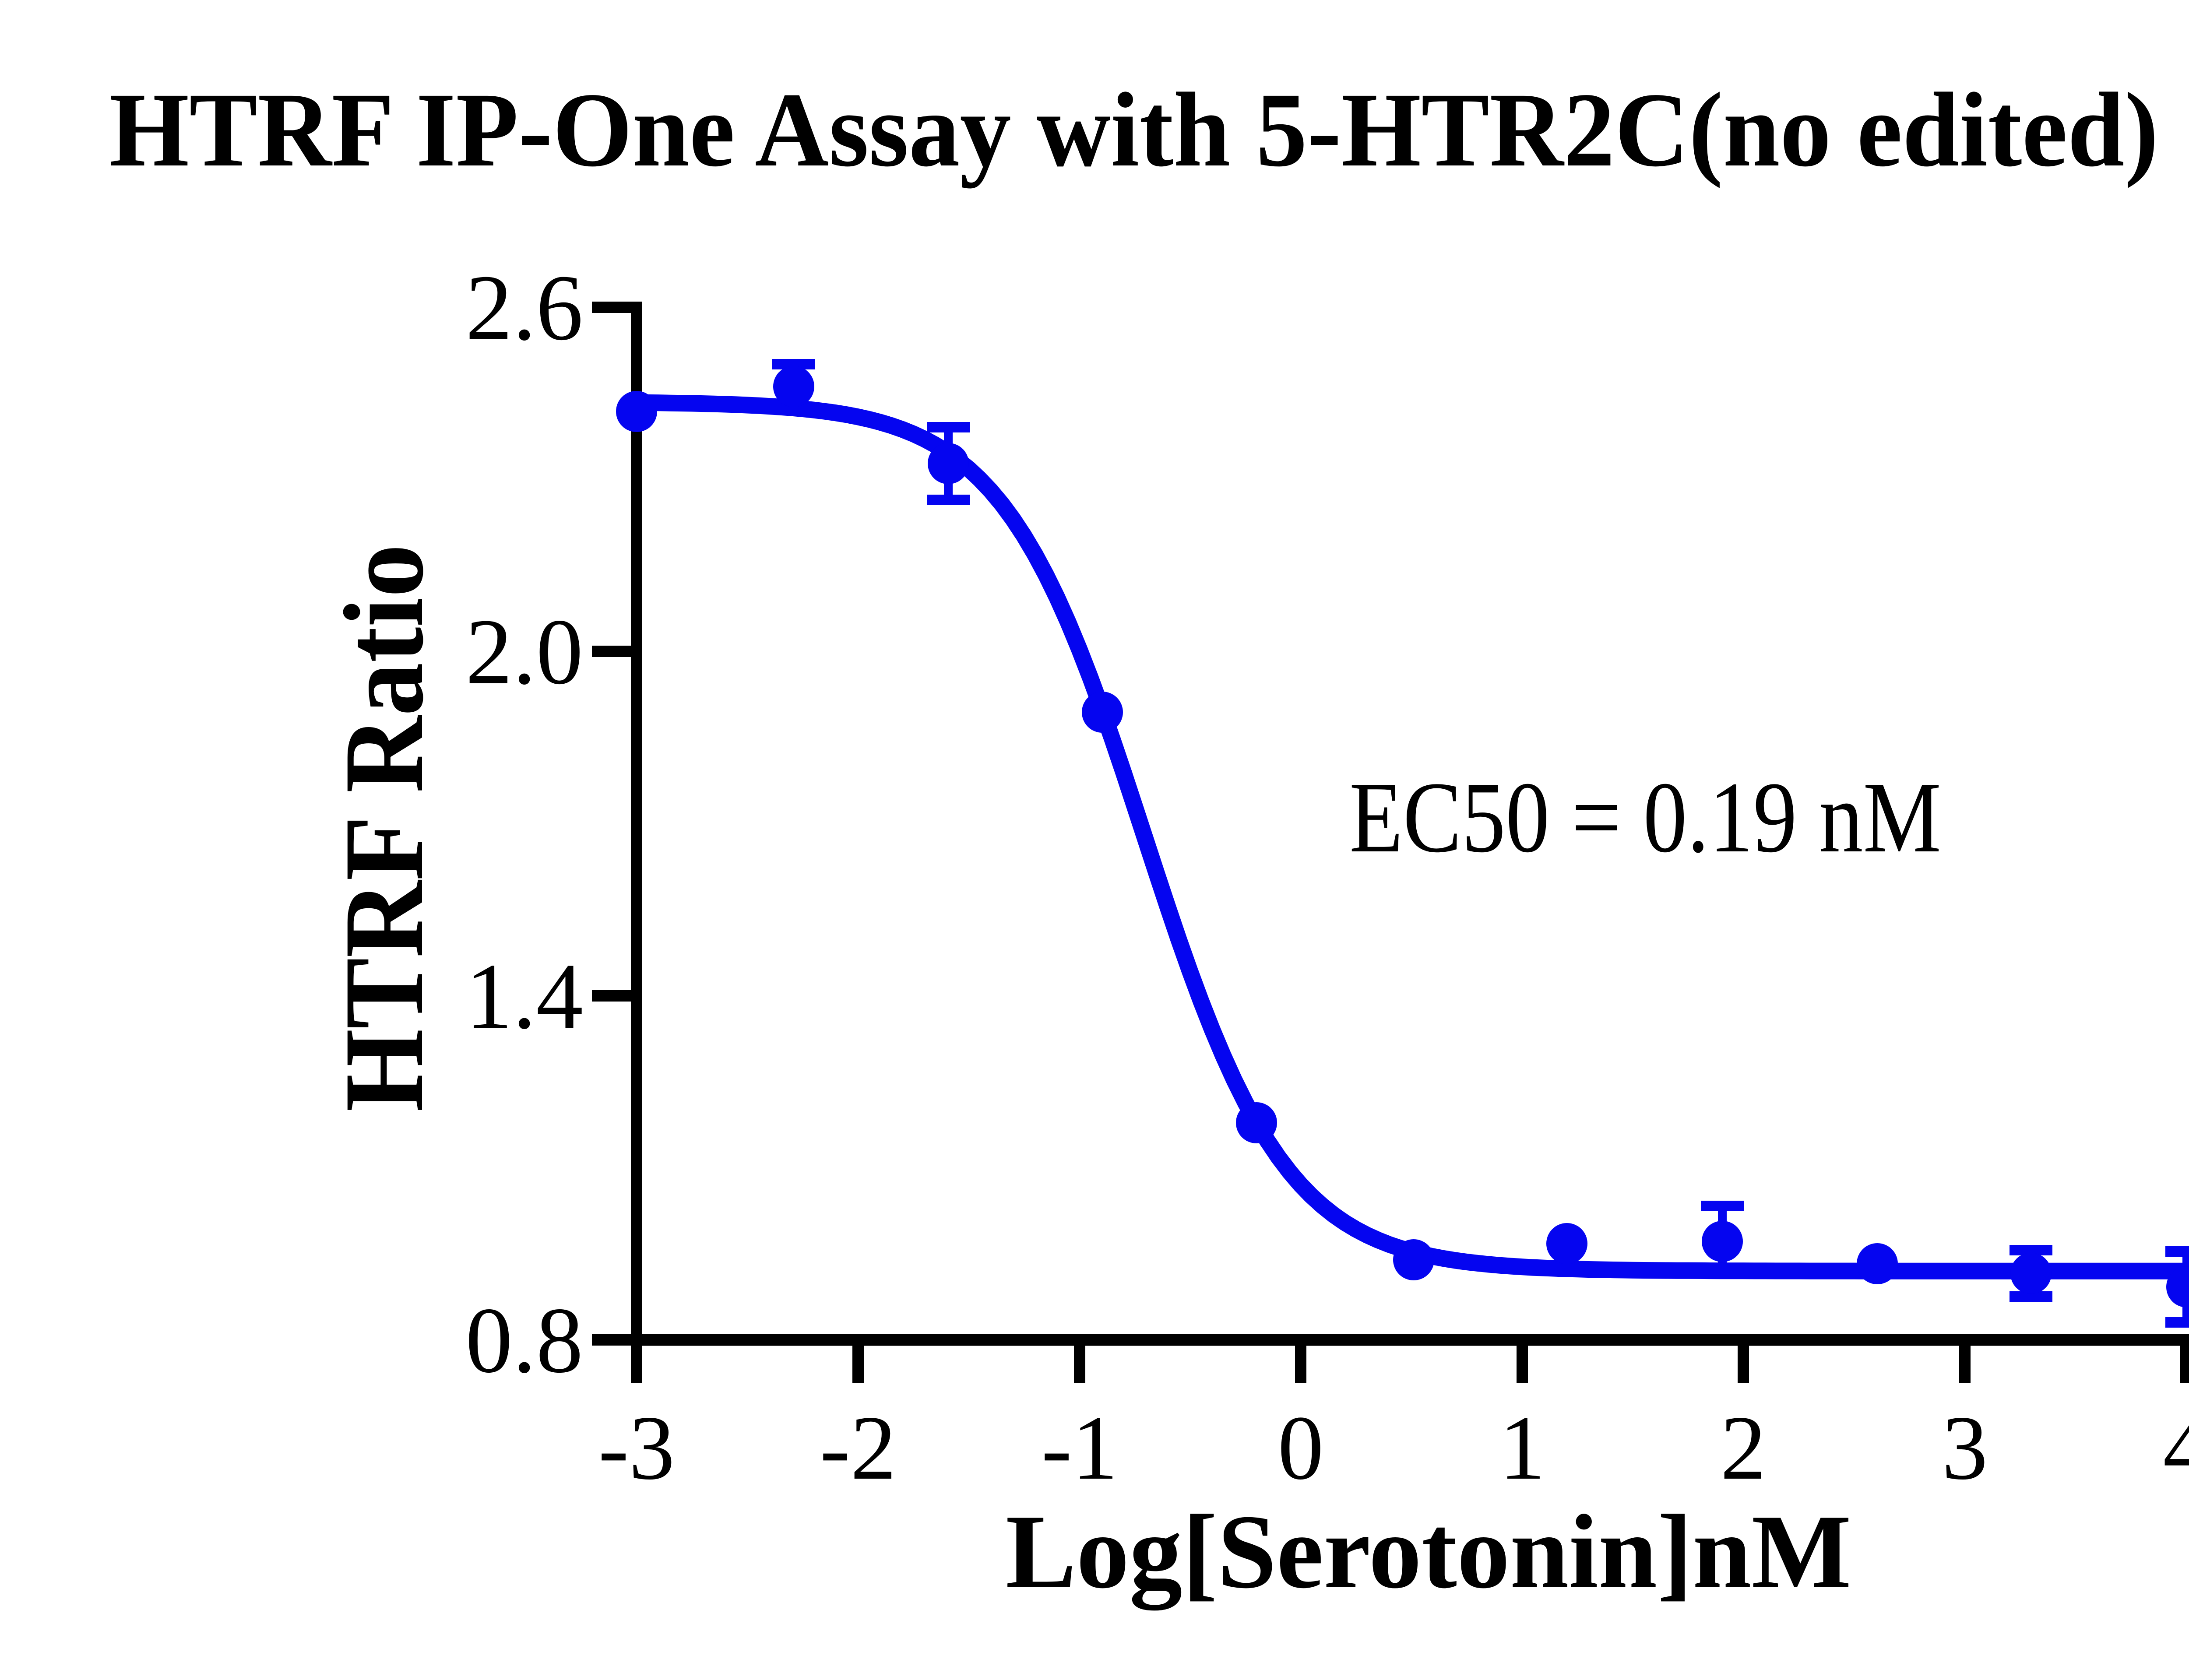 The height and width of the screenshot is (1680, 2189). I want to click on svg-text: 2.0, so click(524, 651).